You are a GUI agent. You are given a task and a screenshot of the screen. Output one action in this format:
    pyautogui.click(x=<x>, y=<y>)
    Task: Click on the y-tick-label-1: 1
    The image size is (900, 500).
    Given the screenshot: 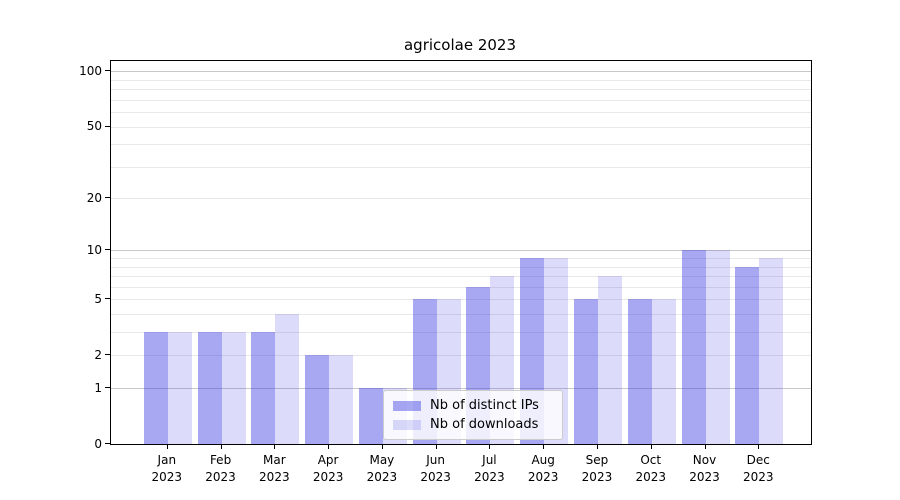 What is the action you would take?
    pyautogui.click(x=98, y=387)
    